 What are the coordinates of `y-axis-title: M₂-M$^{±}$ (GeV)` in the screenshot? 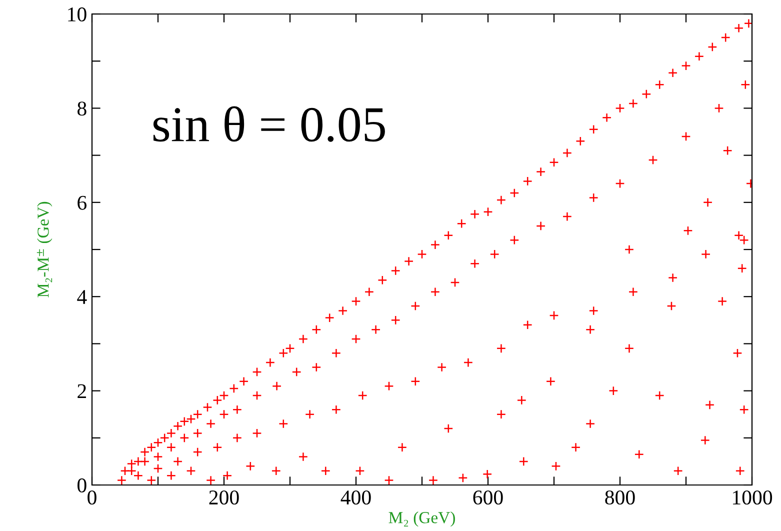 It's located at (44, 250).